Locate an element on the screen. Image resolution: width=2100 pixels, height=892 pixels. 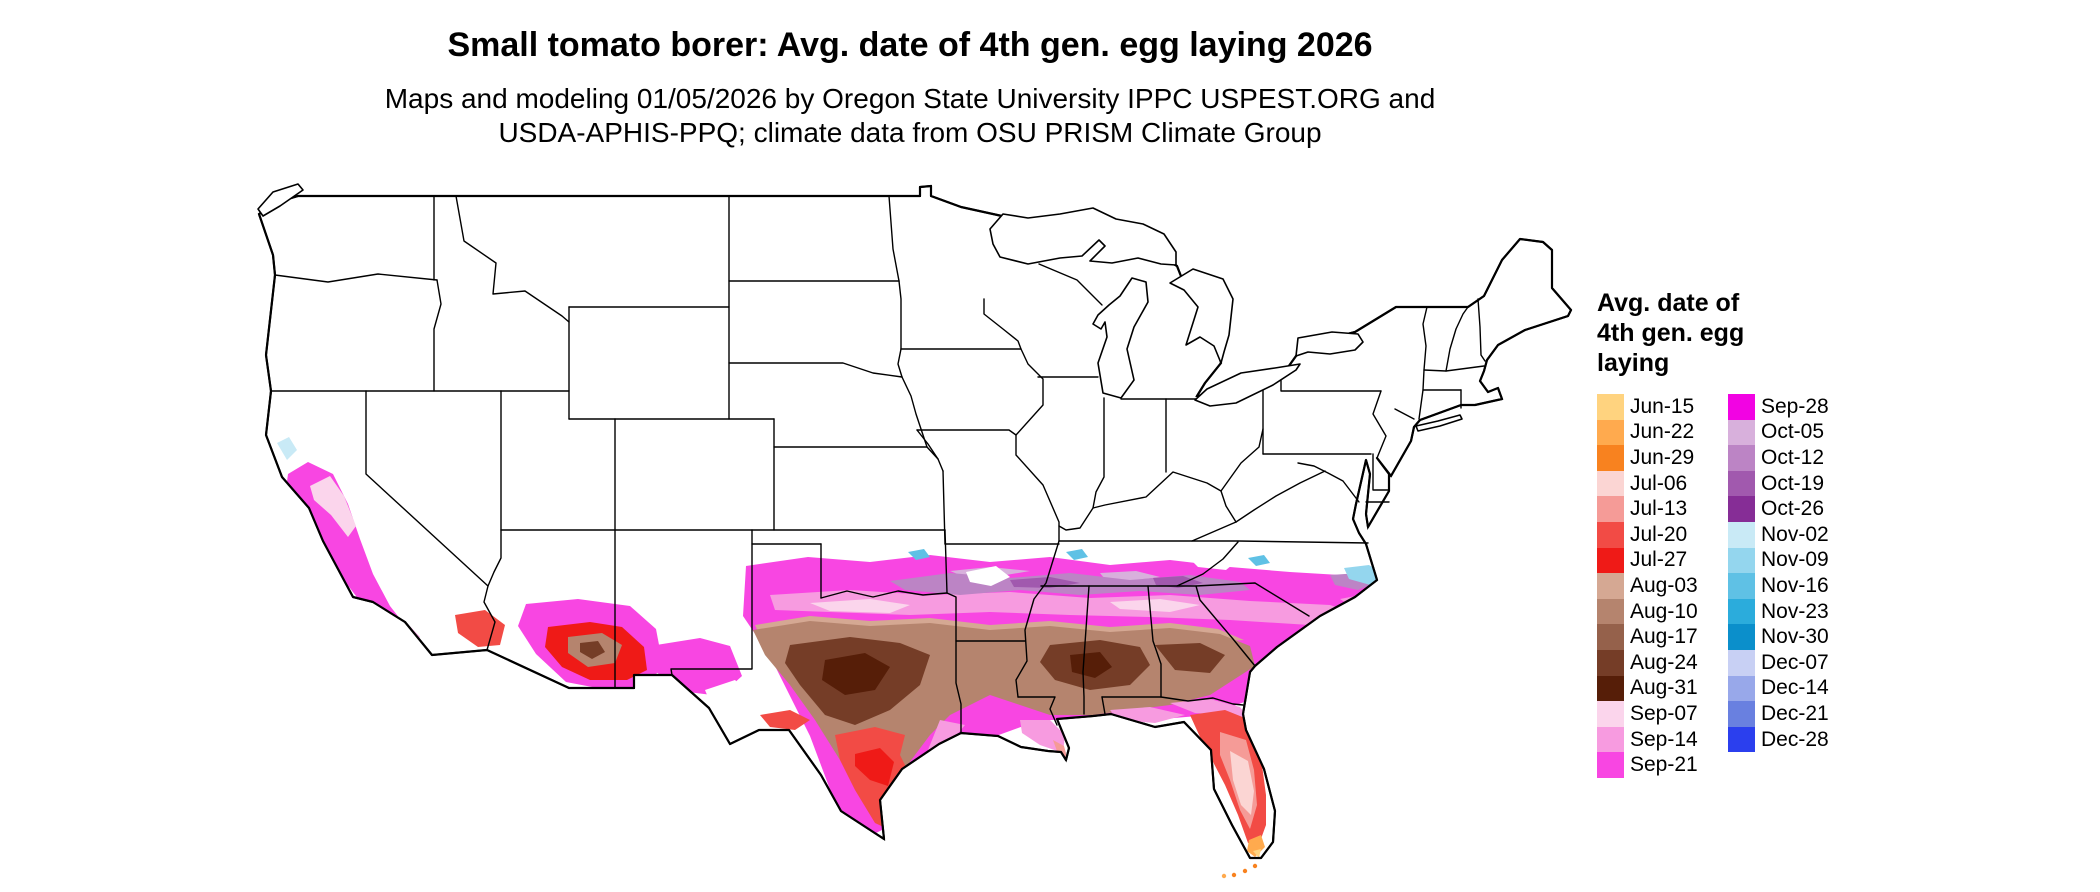
legend-label: Nov-30 is located at coordinates (1795, 637).